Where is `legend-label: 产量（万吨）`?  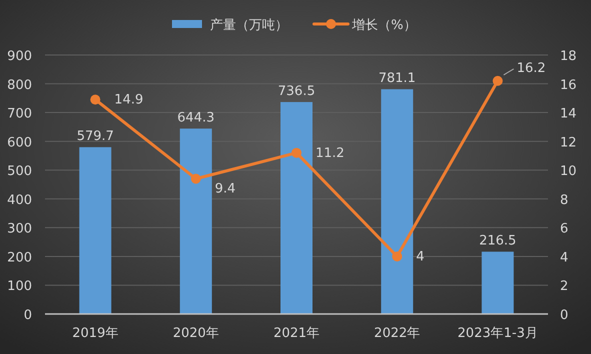 legend-label: 产量（万吨） is located at coordinates (249, 25).